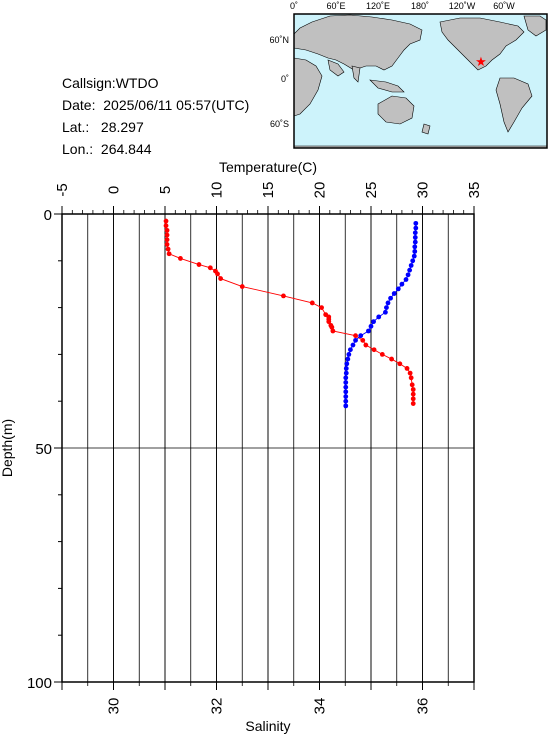  Describe the element at coordinates (268, 167) in the screenshot. I see `top-axis-title: Temperature(C)` at that location.